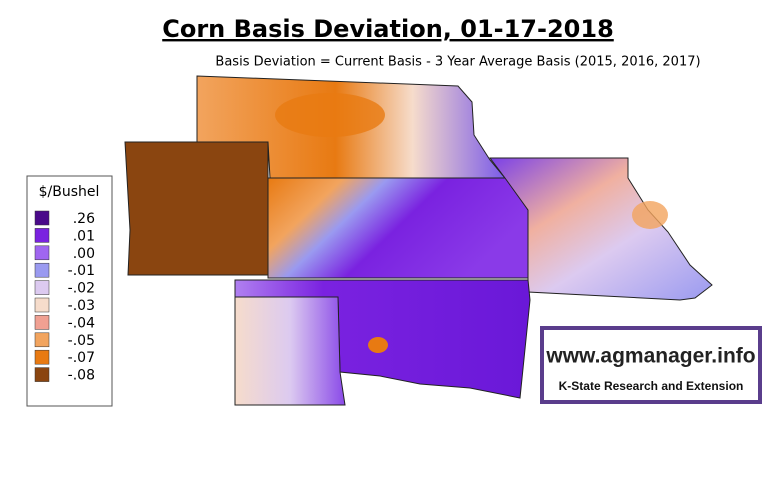 The height and width of the screenshot is (481, 779). I want to click on logo-url: www.agmanager.info, so click(650, 356).